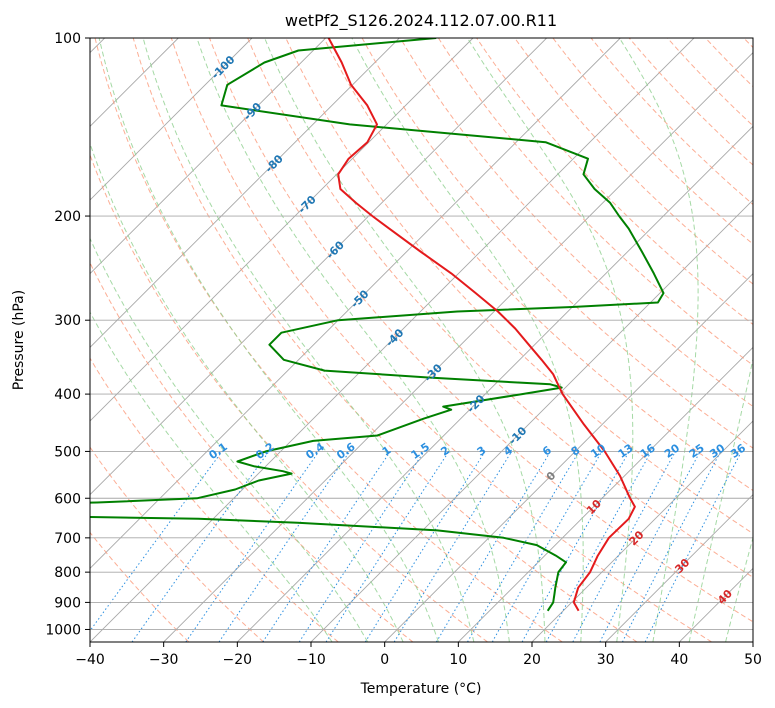 This screenshot has width=775, height=708. What do you see at coordinates (67, 603) in the screenshot?
I see `y-tick-label: 900` at bounding box center [67, 603].